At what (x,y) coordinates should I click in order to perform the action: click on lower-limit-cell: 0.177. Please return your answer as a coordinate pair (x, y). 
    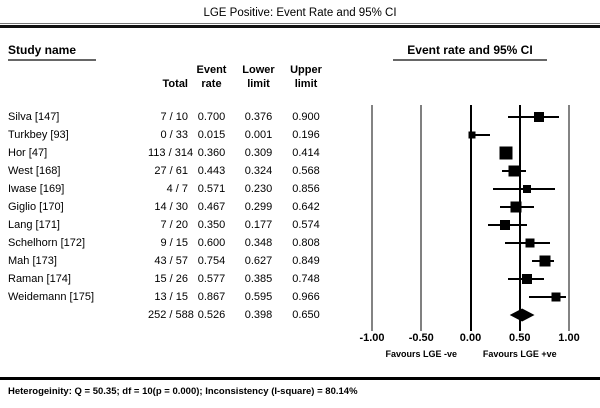
    Looking at the image, I should click on (258, 225).